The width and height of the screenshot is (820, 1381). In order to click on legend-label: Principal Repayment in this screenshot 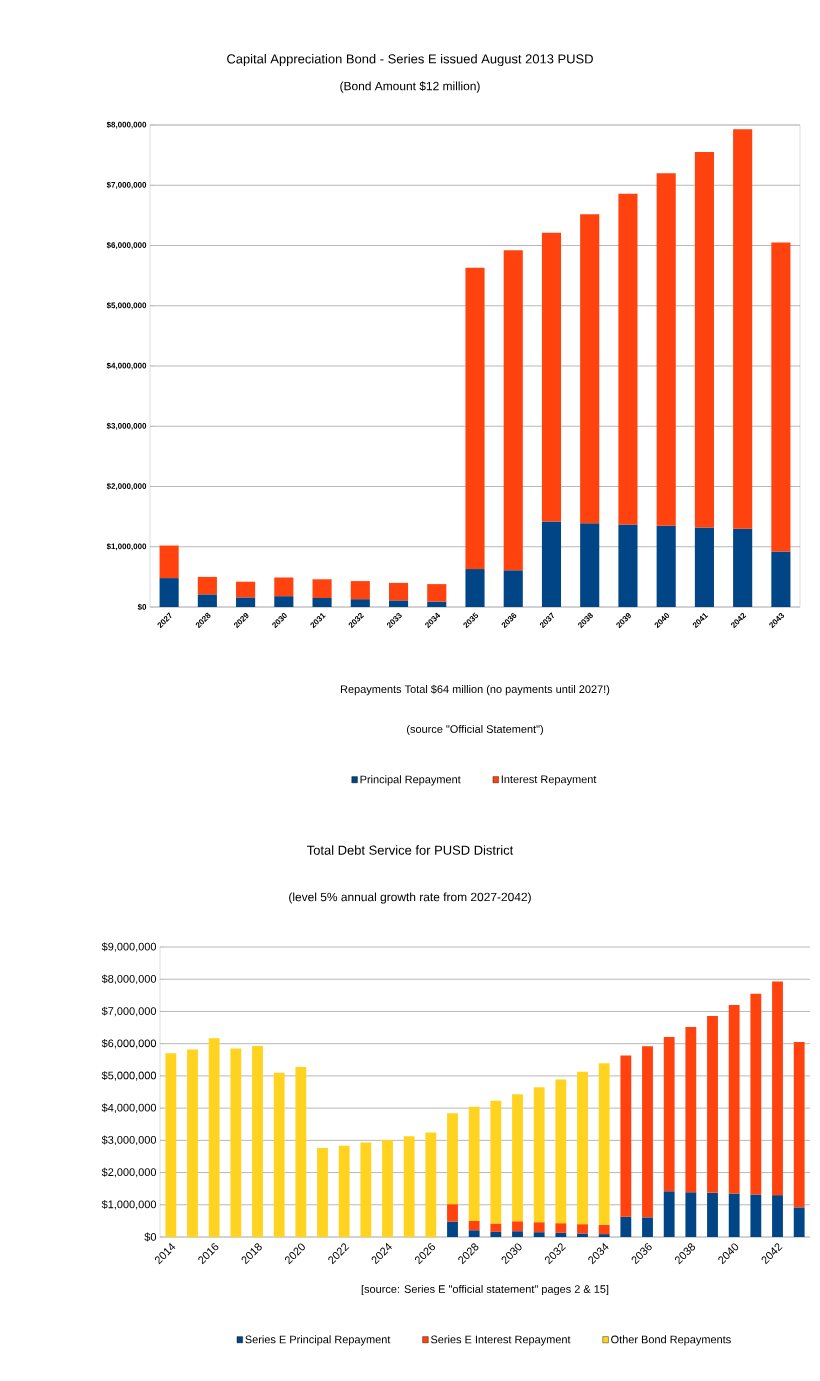, I will do `click(410, 780)`.